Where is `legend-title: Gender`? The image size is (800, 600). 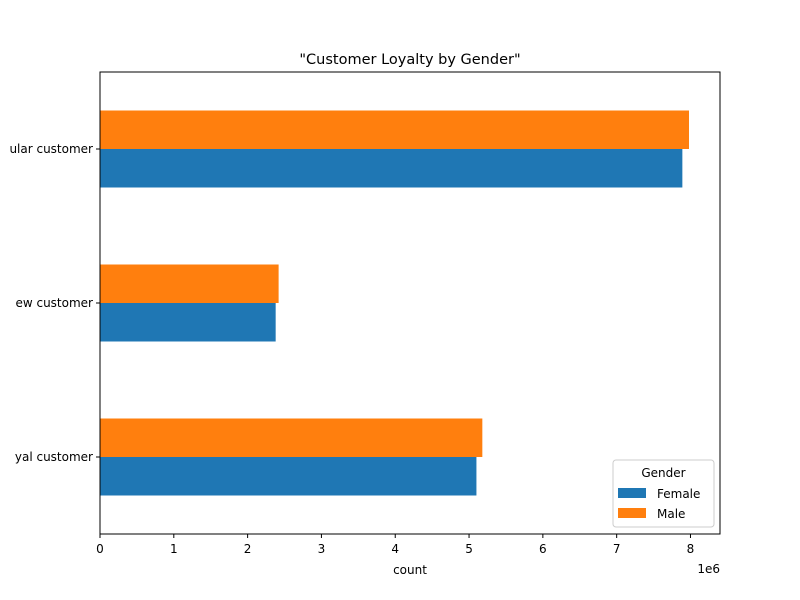 legend-title: Gender is located at coordinates (663, 473).